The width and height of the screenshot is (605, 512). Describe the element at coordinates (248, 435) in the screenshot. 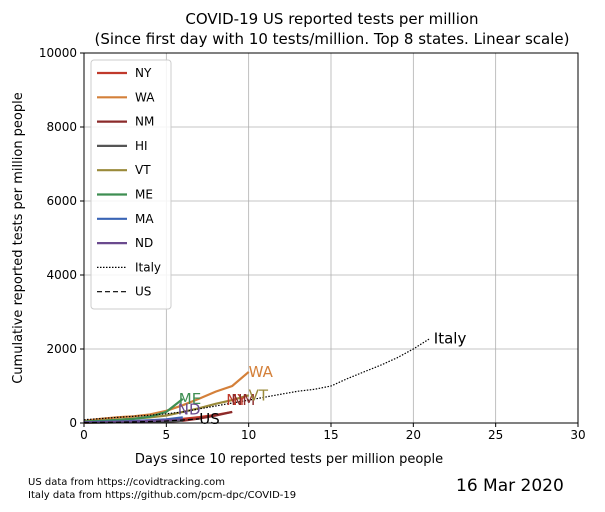

I see `x-tick-label: 10` at that location.